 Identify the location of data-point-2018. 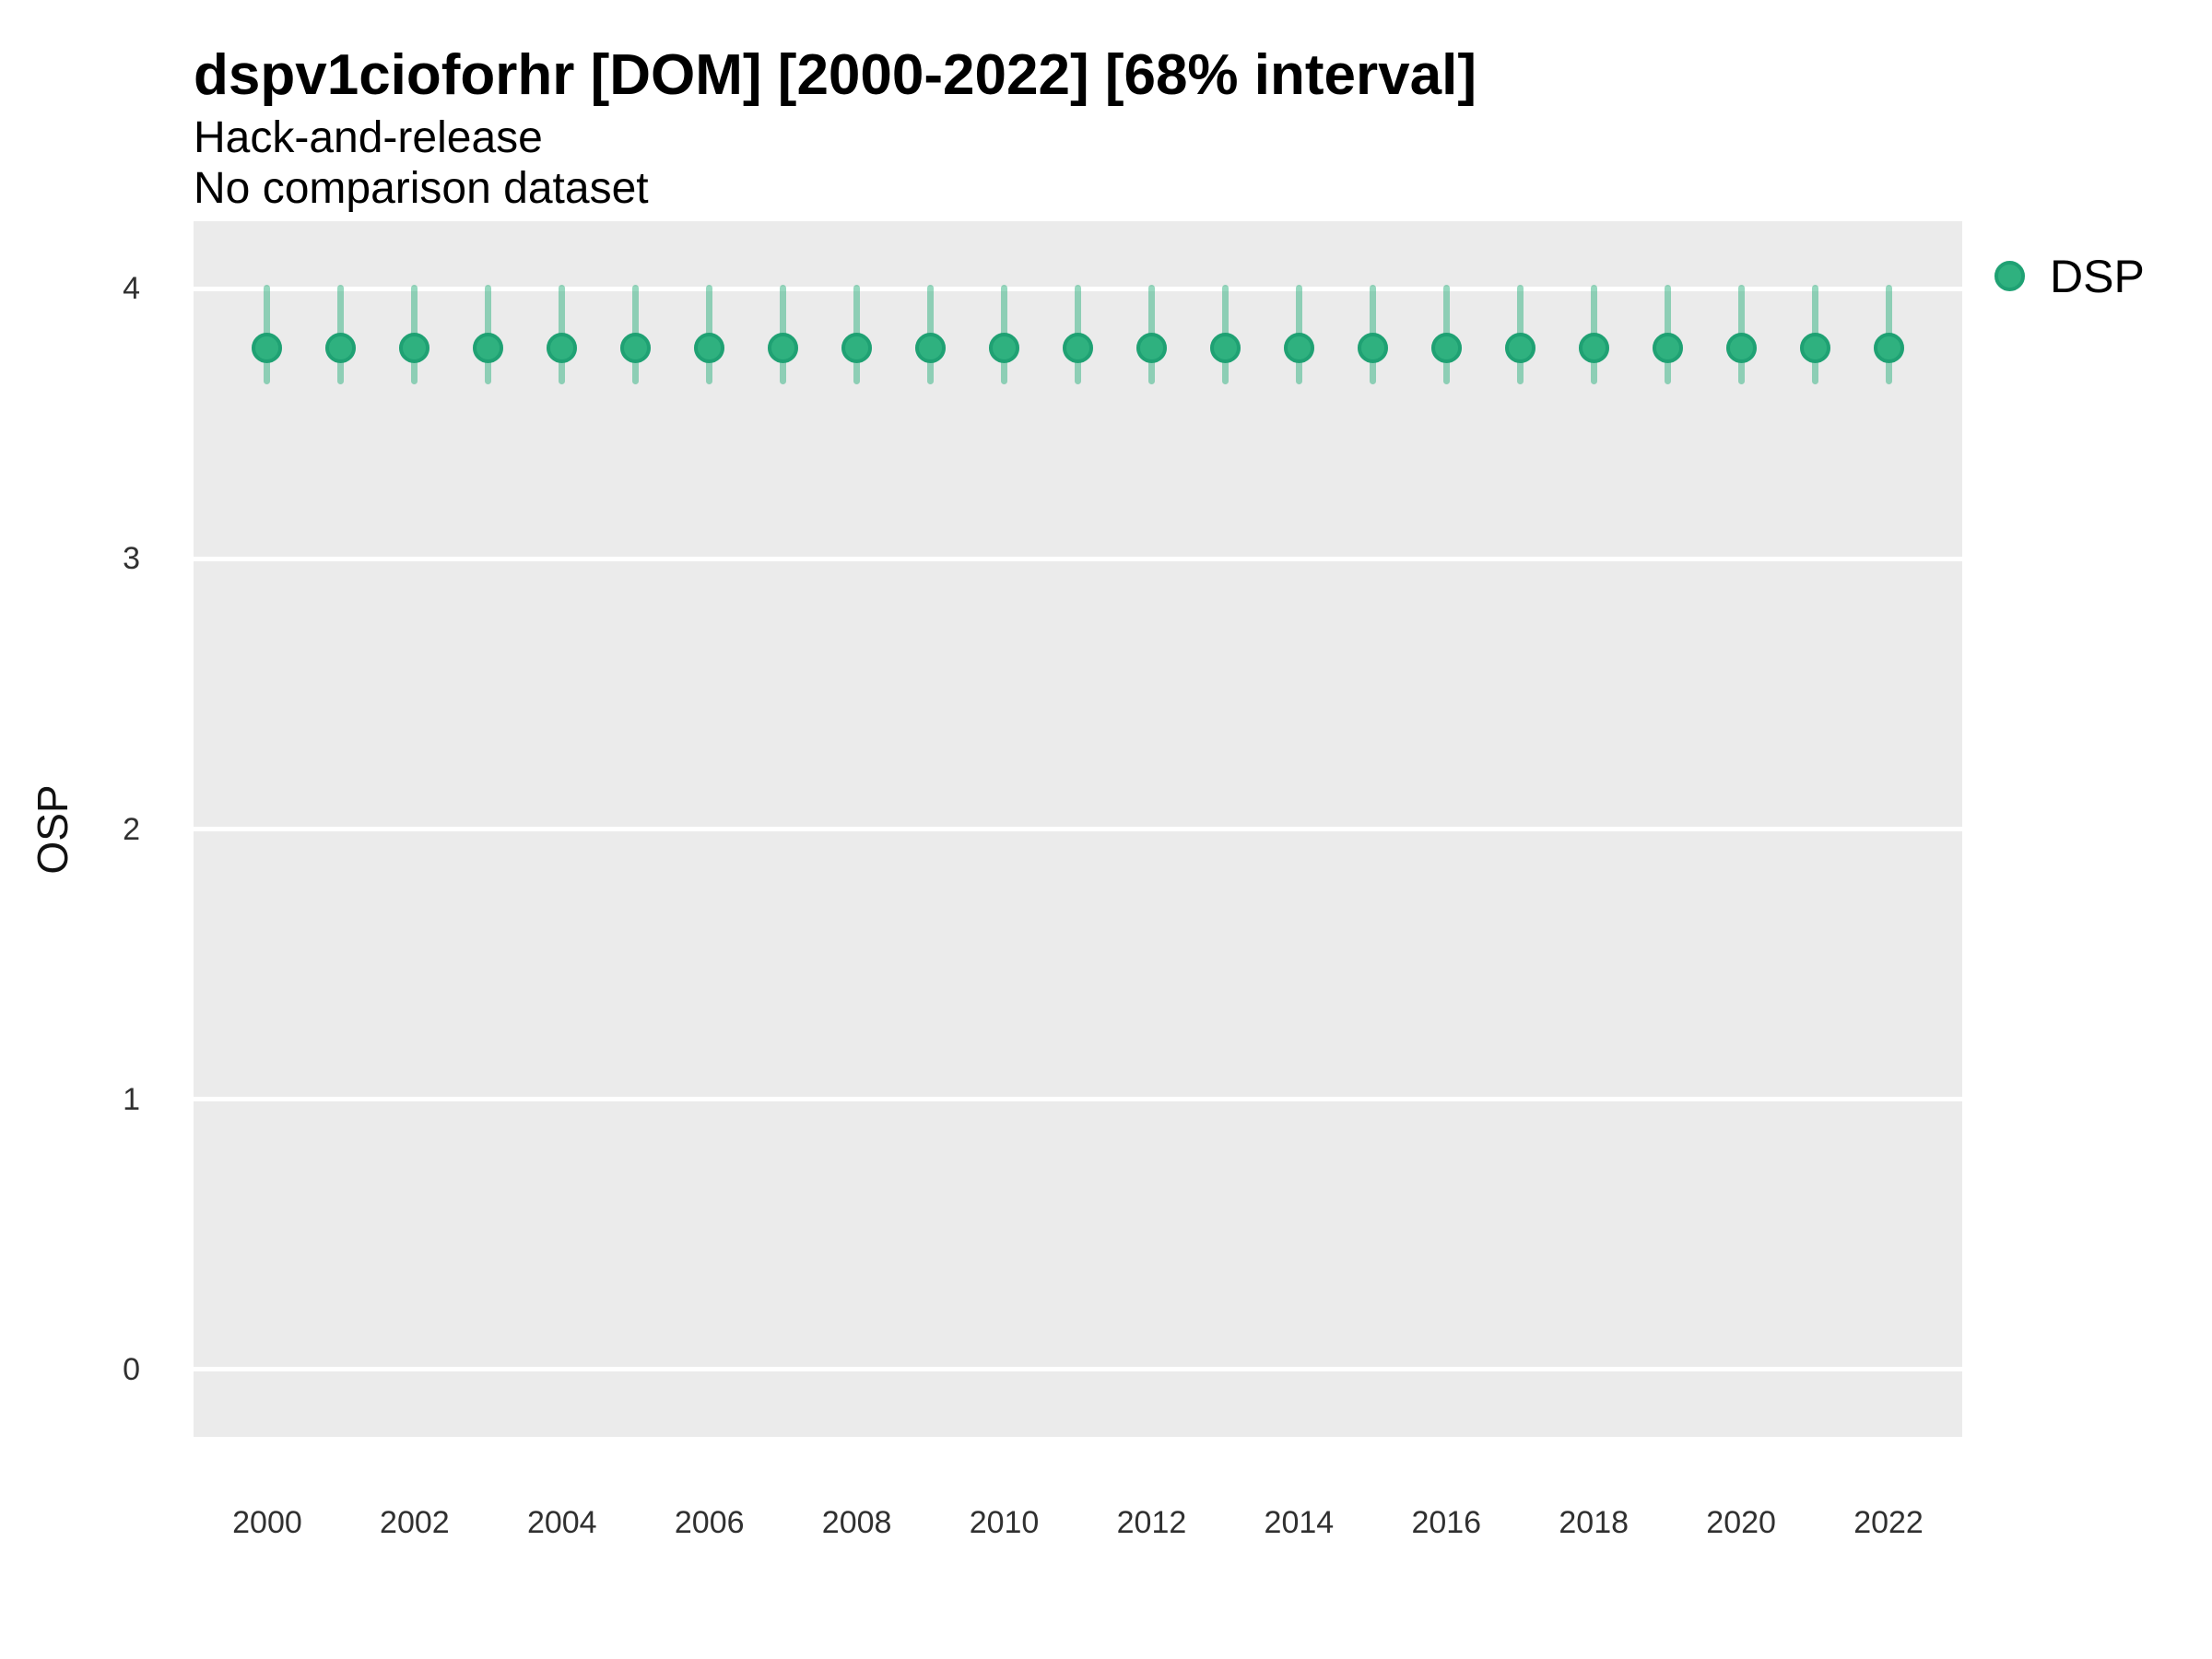
(1593, 348).